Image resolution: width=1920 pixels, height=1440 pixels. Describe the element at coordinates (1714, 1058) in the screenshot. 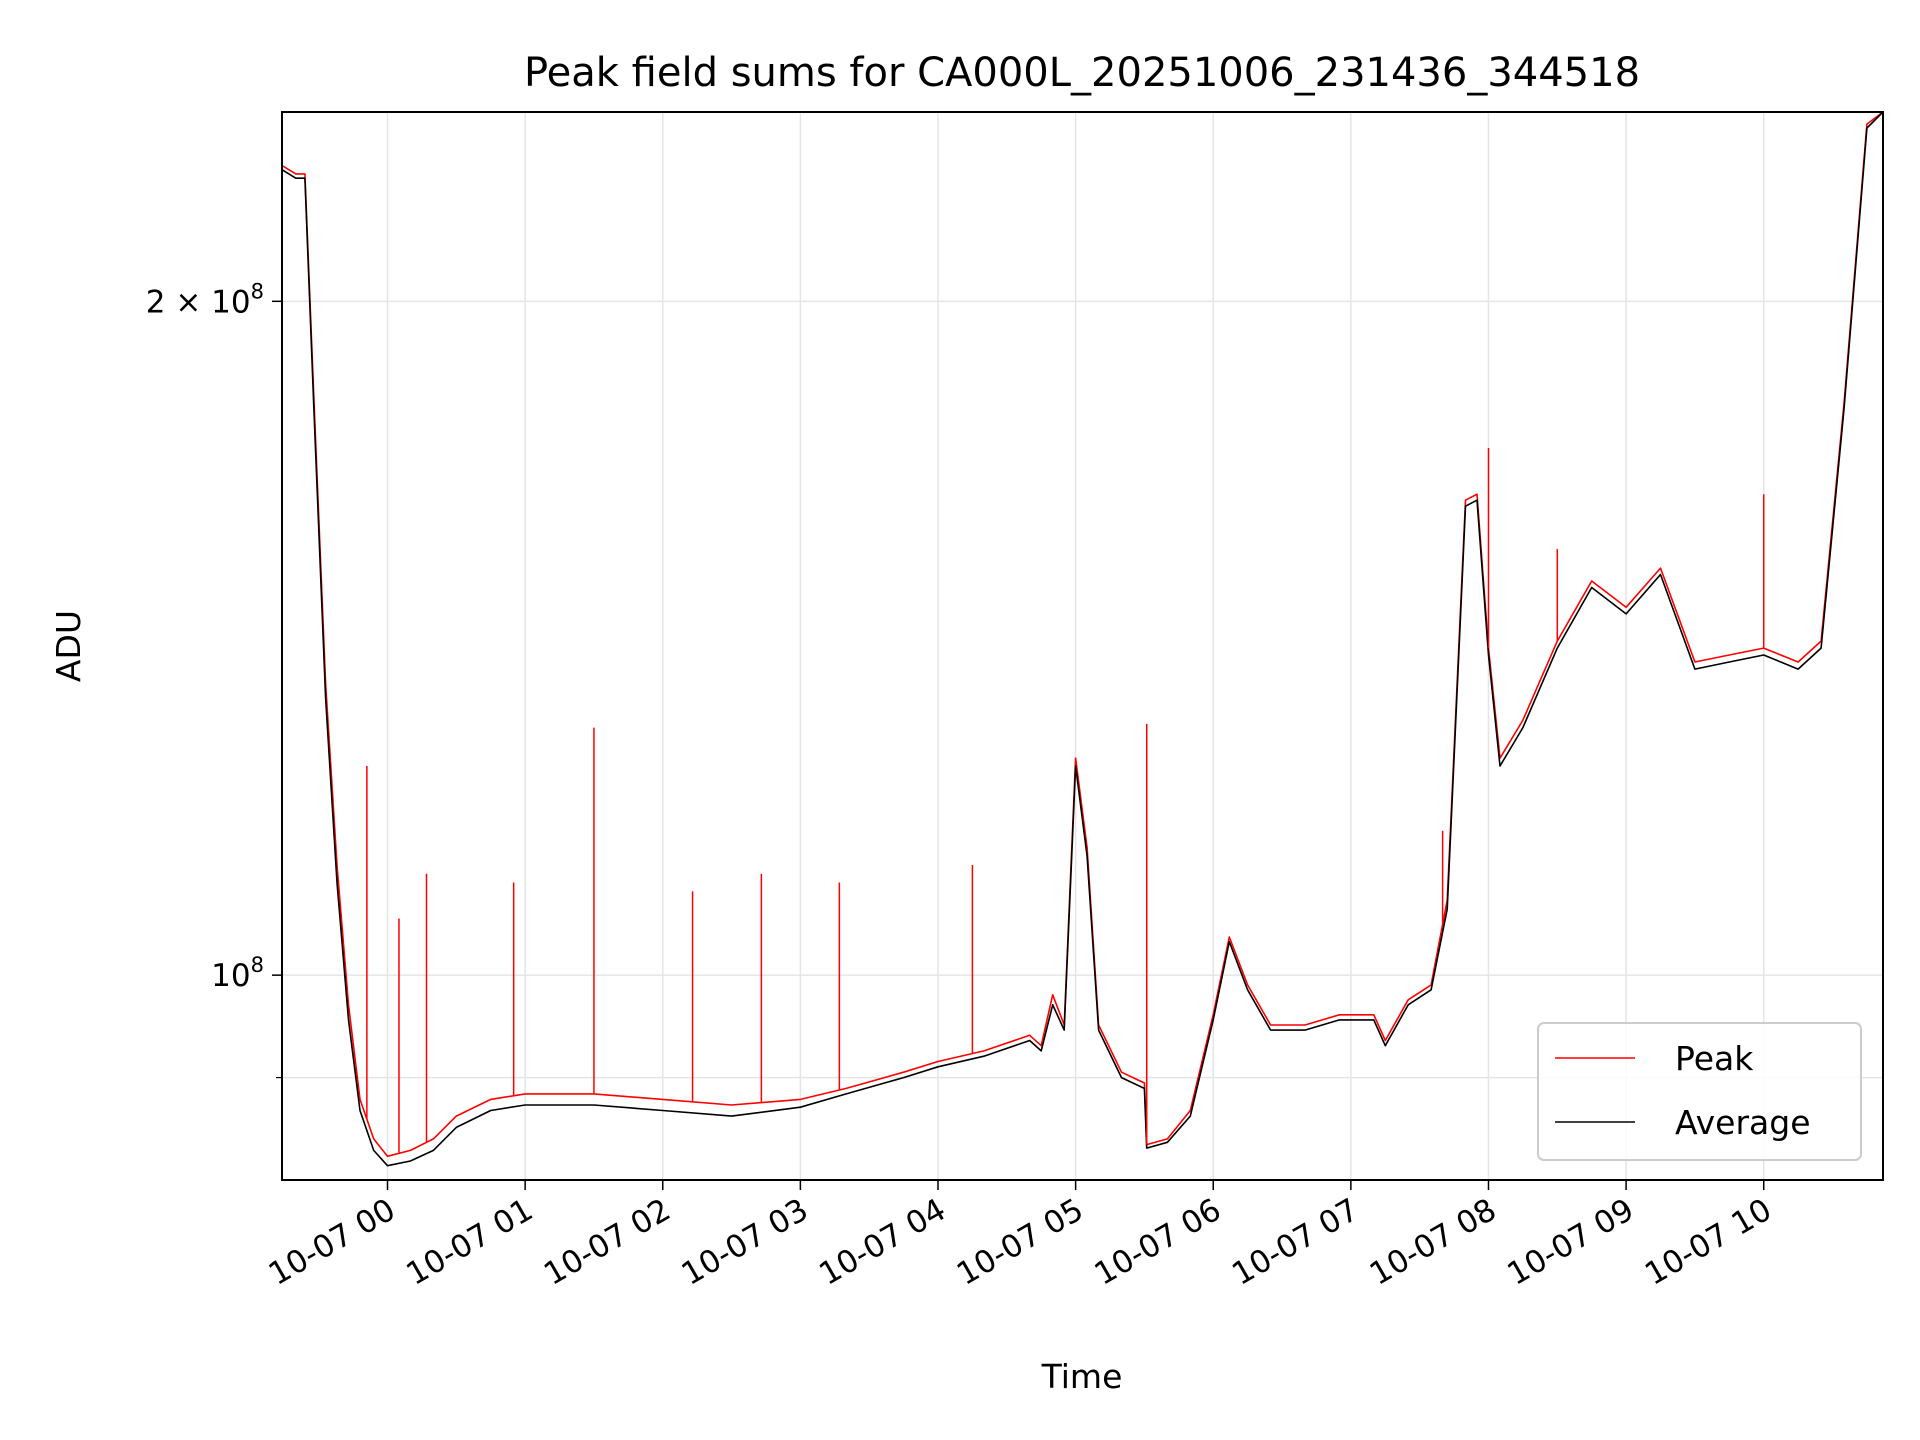

I see `legend-label-peak: Peak` at that location.